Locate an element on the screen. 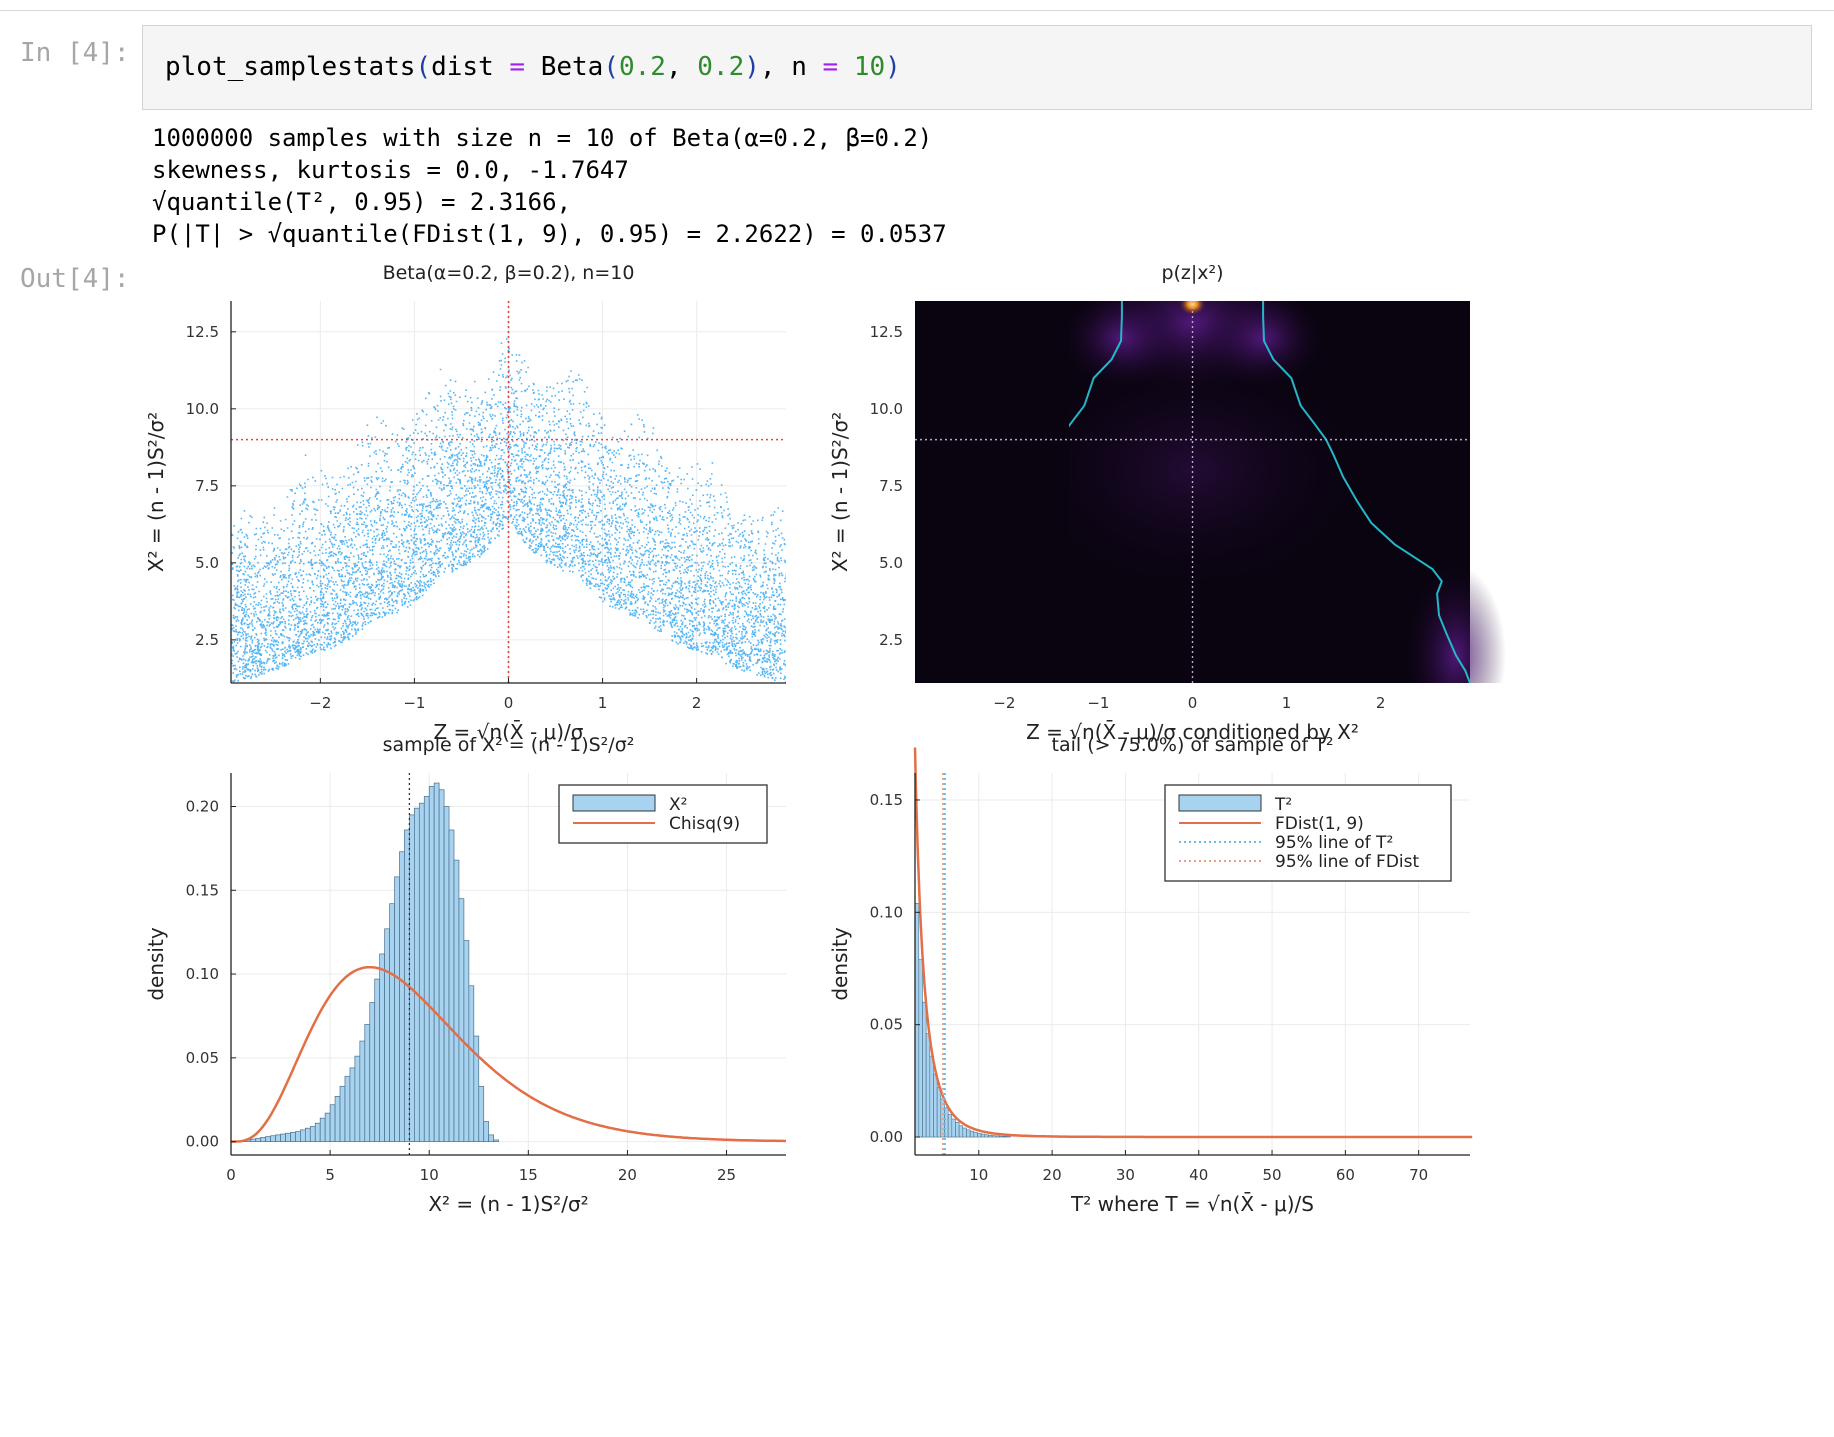  code-dist: Beta is located at coordinates (572, 67).